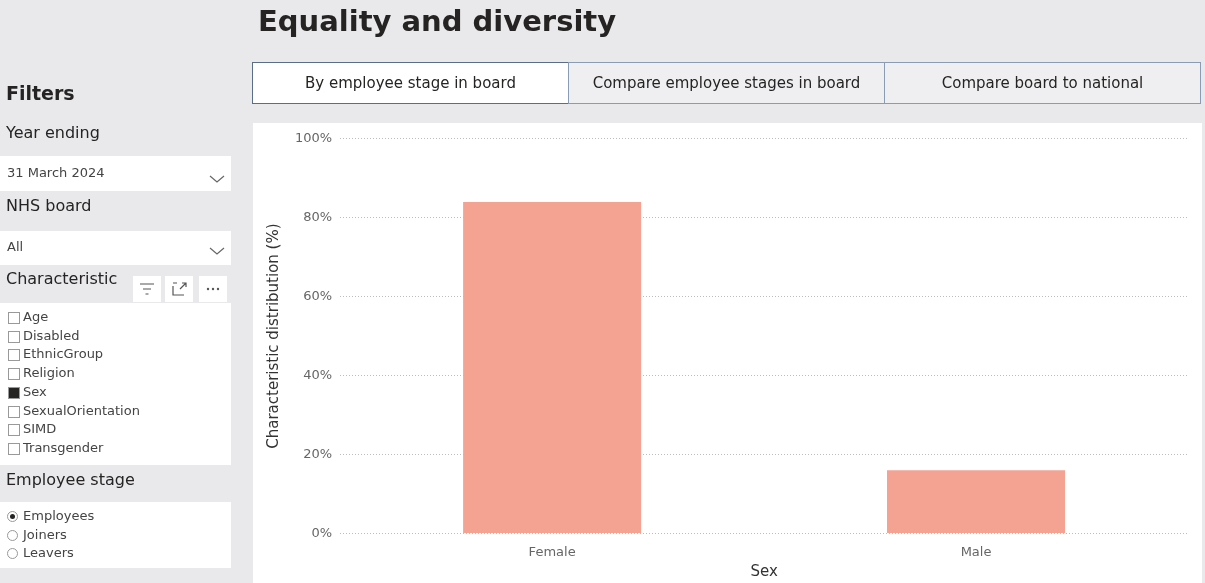  I want to click on text: 31 March 2024, so click(56, 172).